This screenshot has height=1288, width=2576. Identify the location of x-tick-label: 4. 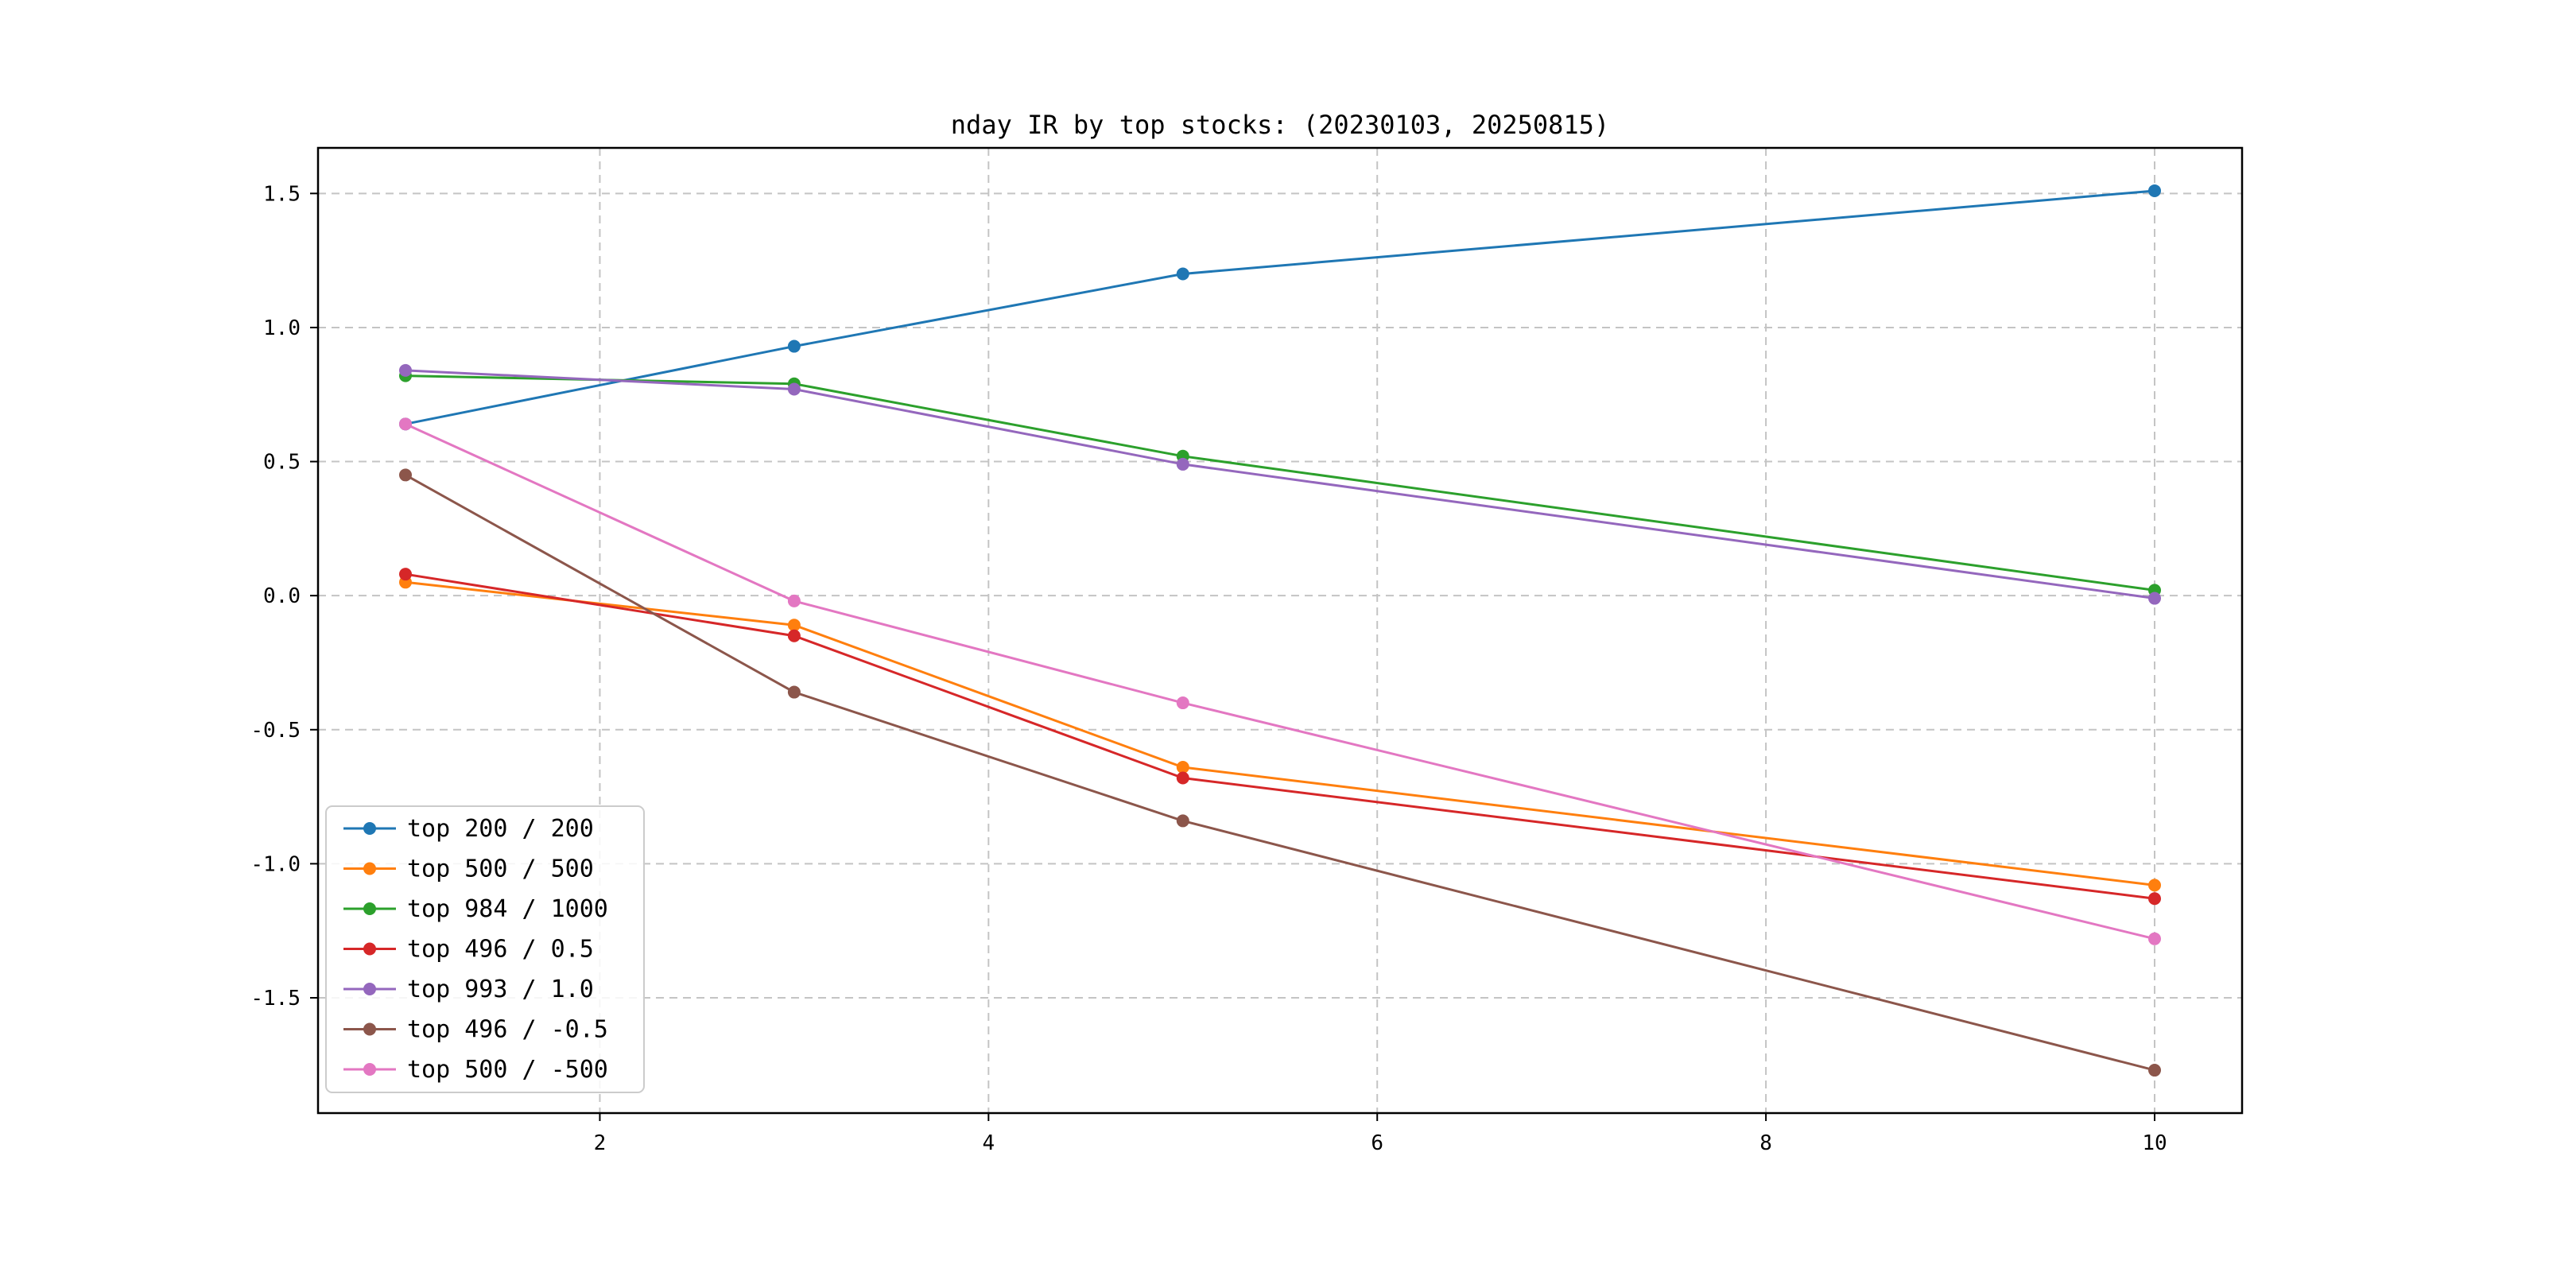
(989, 1143).